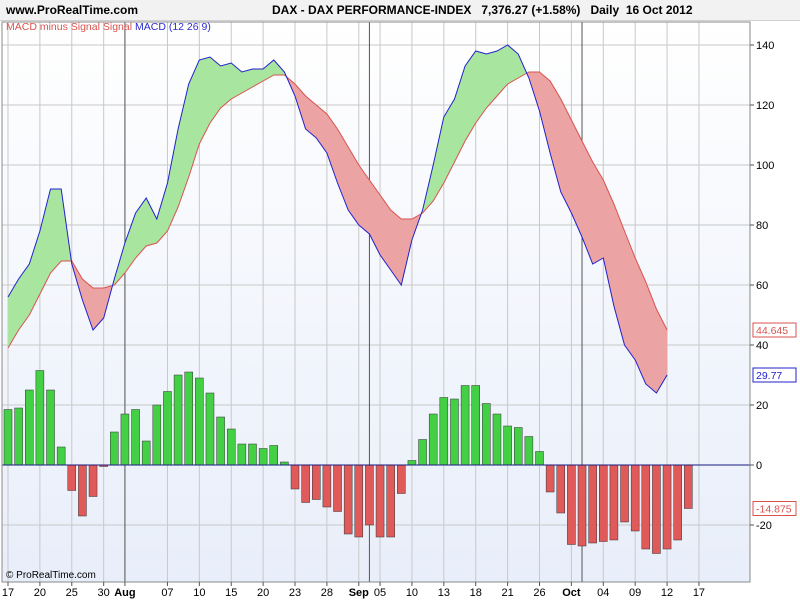 This screenshot has width=800, height=600. What do you see at coordinates (327, 593) in the screenshot?
I see `x-tick-label: 28` at bounding box center [327, 593].